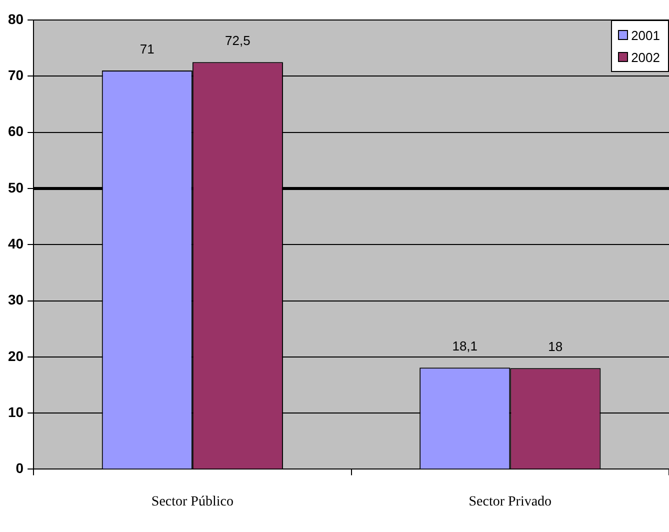  What do you see at coordinates (645, 35) in the screenshot?
I see `legend-label: 2001` at bounding box center [645, 35].